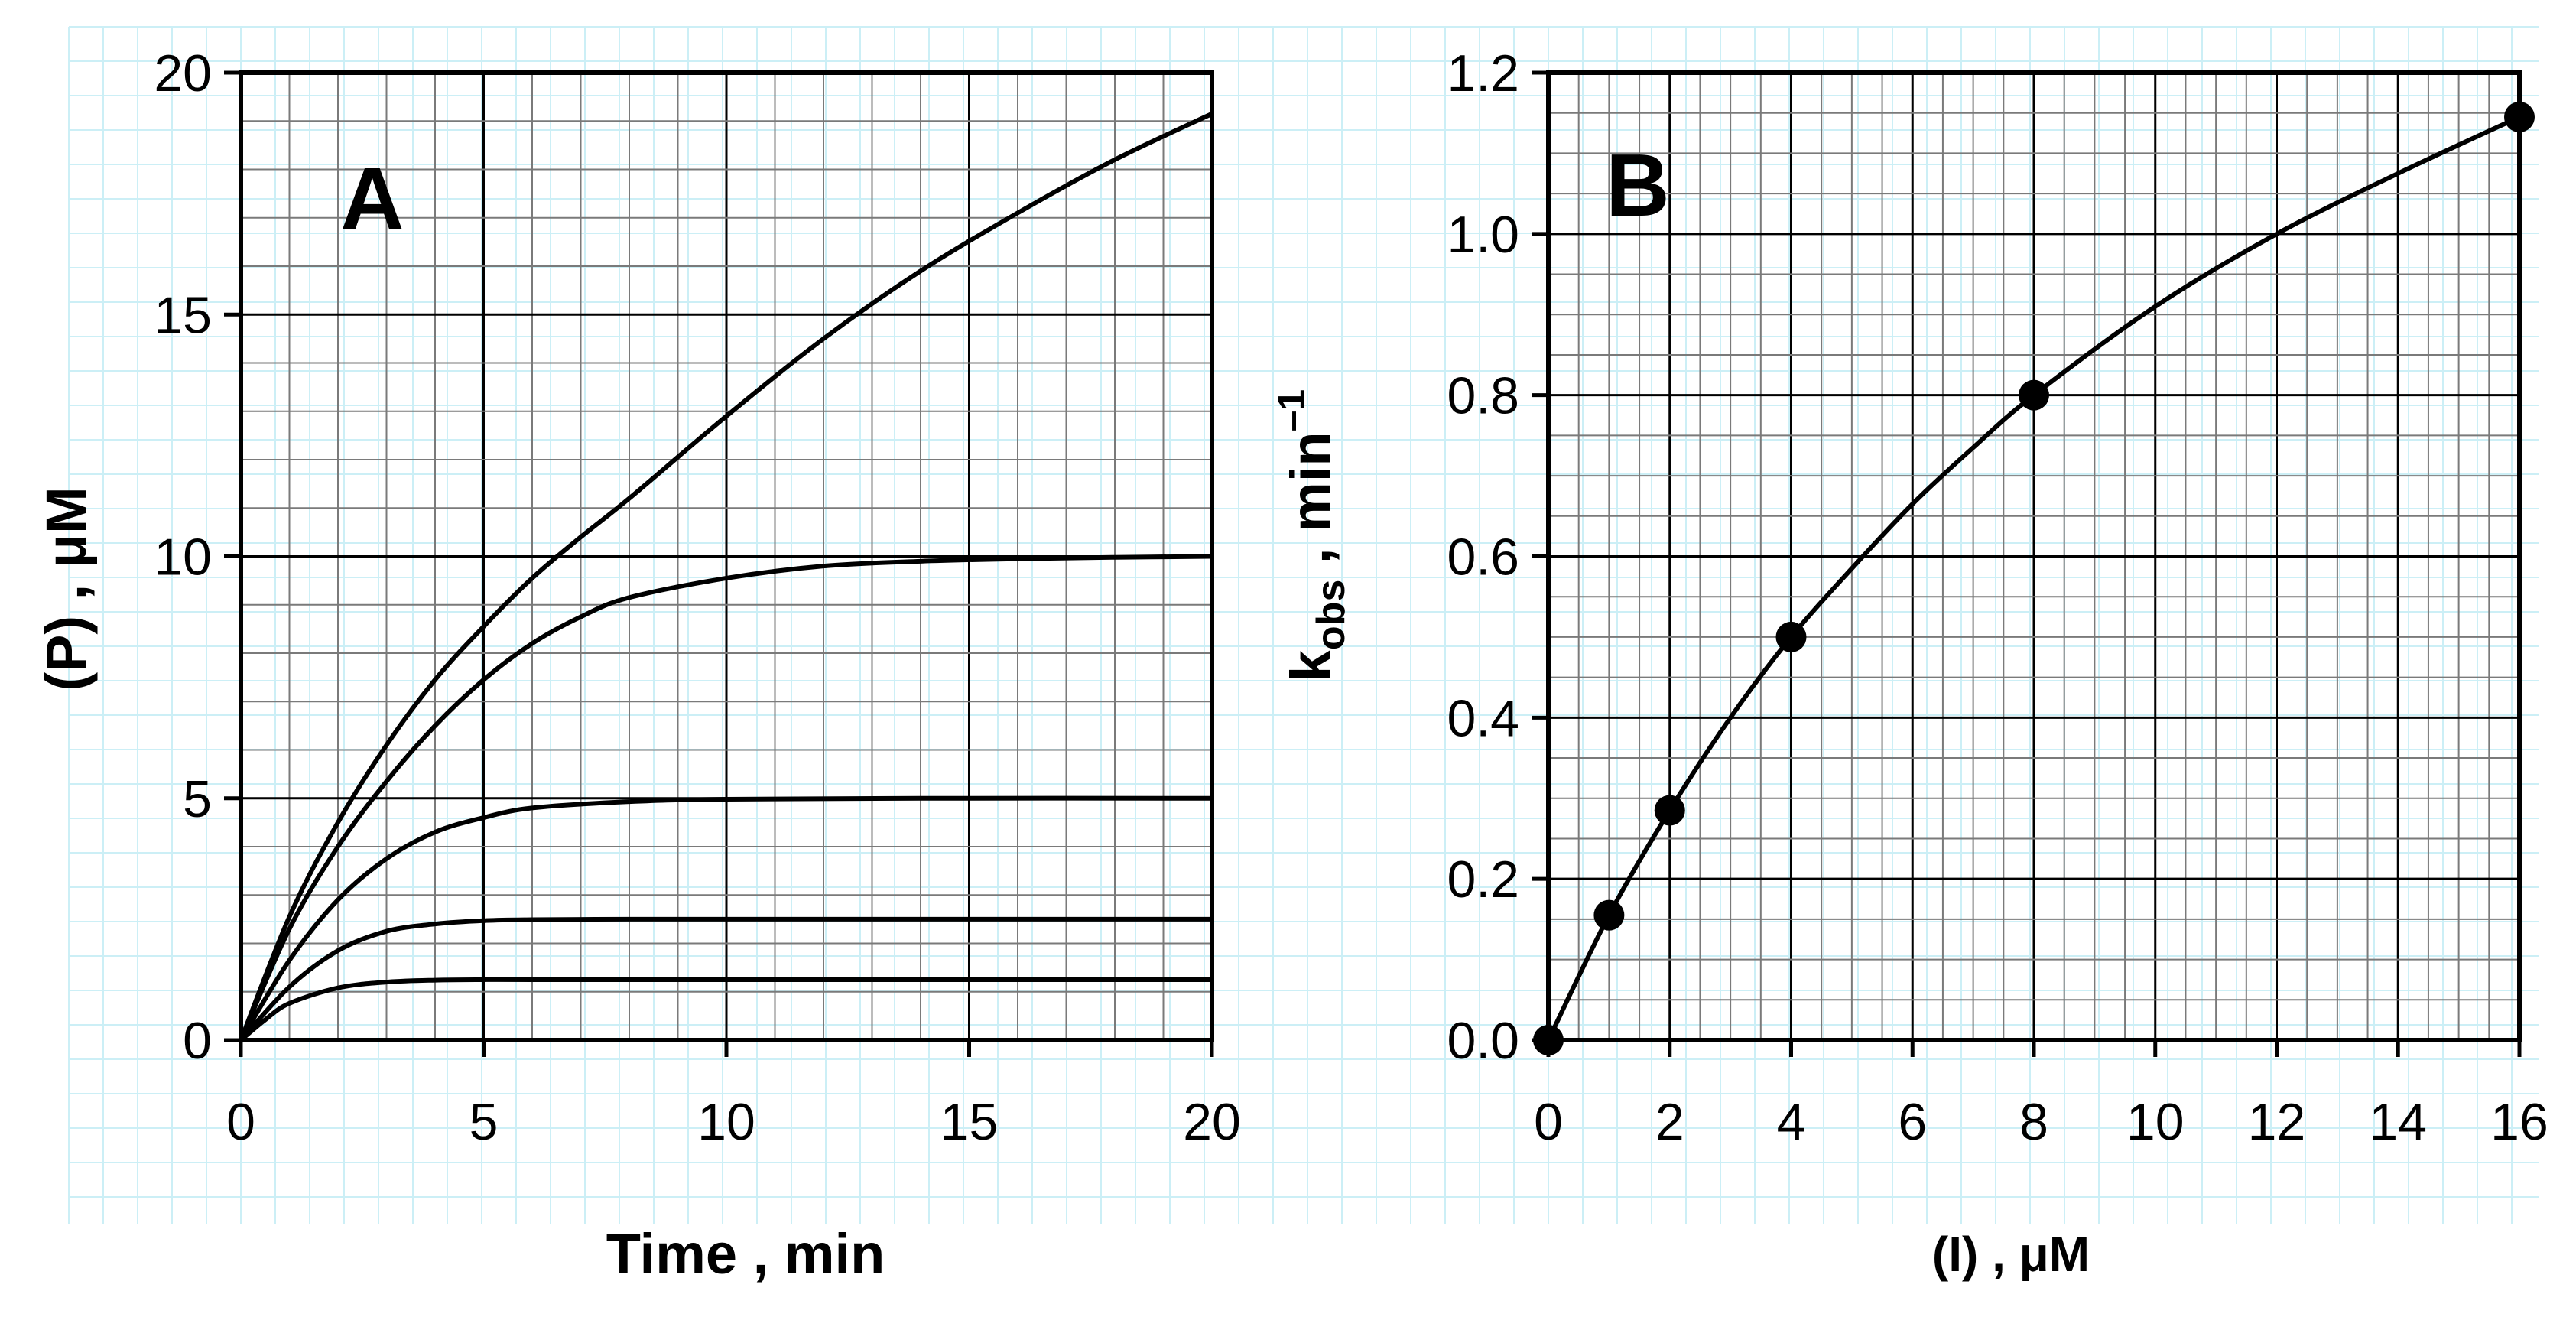  I want to click on y-tick-label: 0.0, so click(1483, 1041).